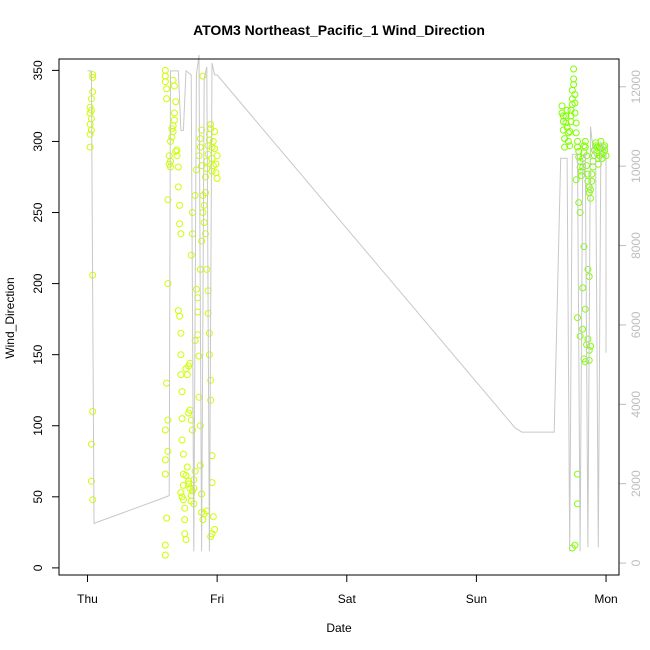 The height and width of the screenshot is (650, 650). I want to click on y-tick-label-150: 150, so click(38, 354).